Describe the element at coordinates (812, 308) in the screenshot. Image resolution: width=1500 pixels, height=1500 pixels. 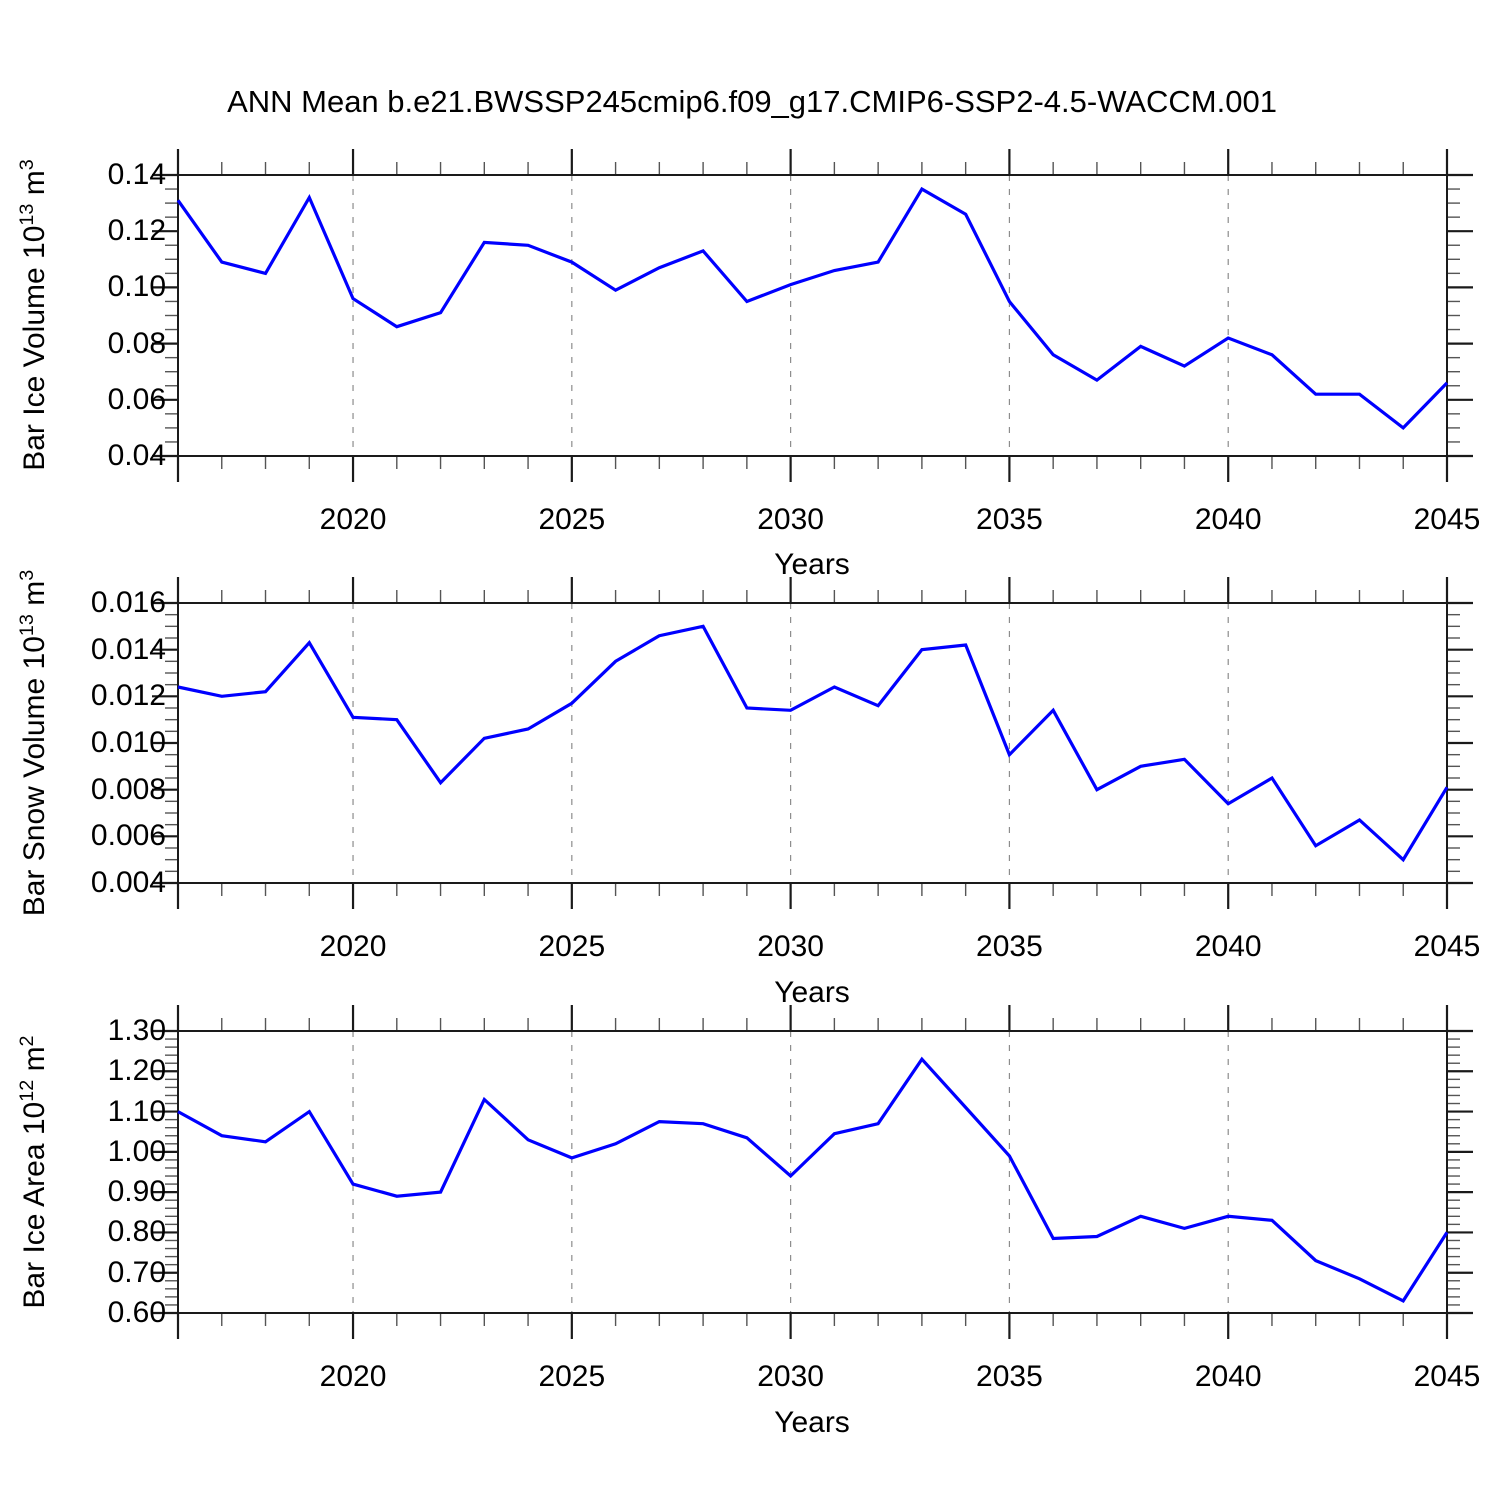
I see `data-line-ice-volume` at that location.